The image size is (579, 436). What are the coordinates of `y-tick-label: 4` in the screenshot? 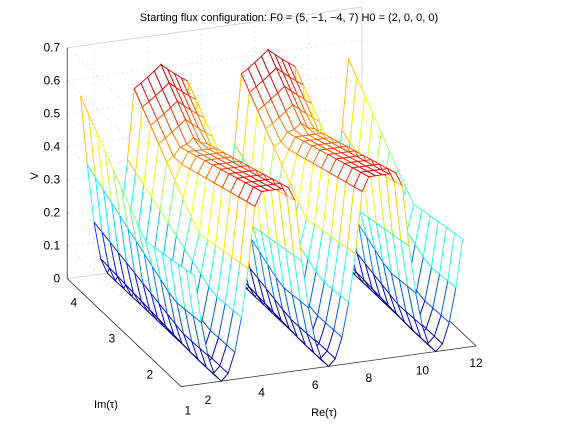 It's located at (74, 303).